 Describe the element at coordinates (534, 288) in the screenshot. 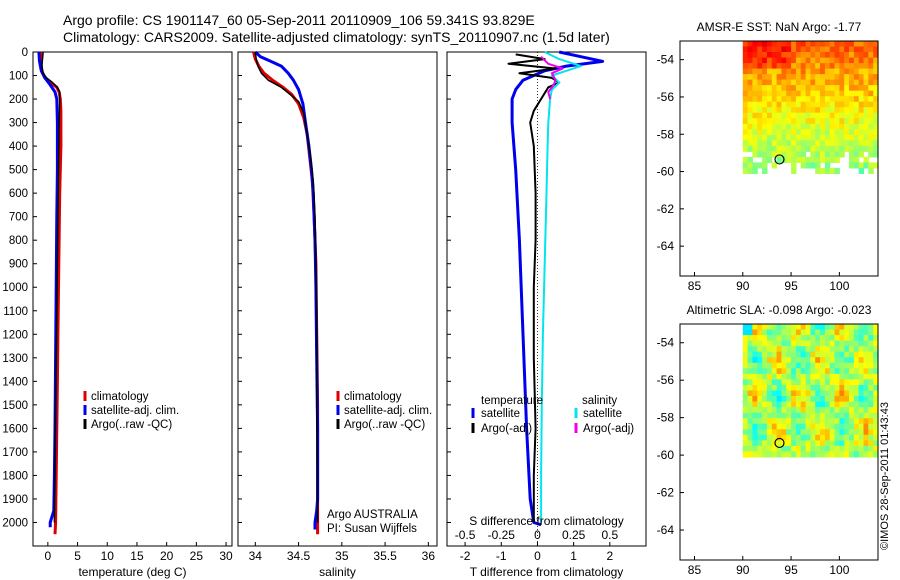

I see `series-line-t-argo-adj-` at that location.